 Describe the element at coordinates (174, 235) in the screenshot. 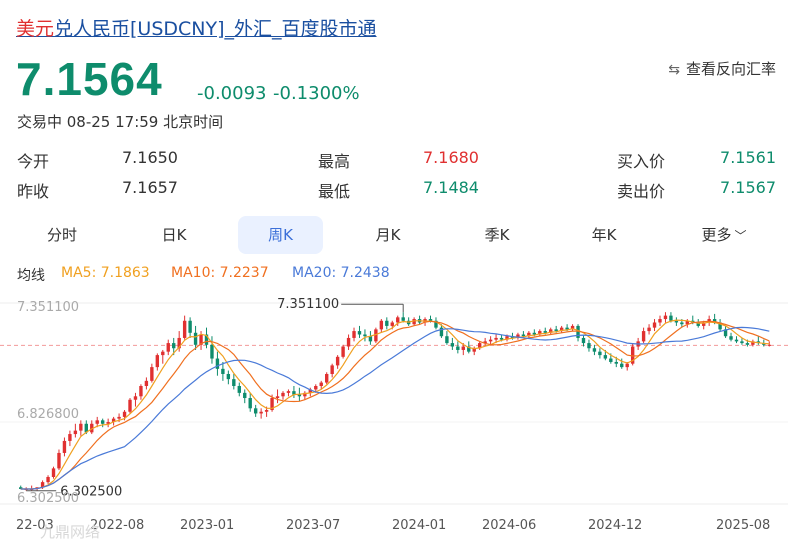

I see `tab-daily: 日K` at that location.